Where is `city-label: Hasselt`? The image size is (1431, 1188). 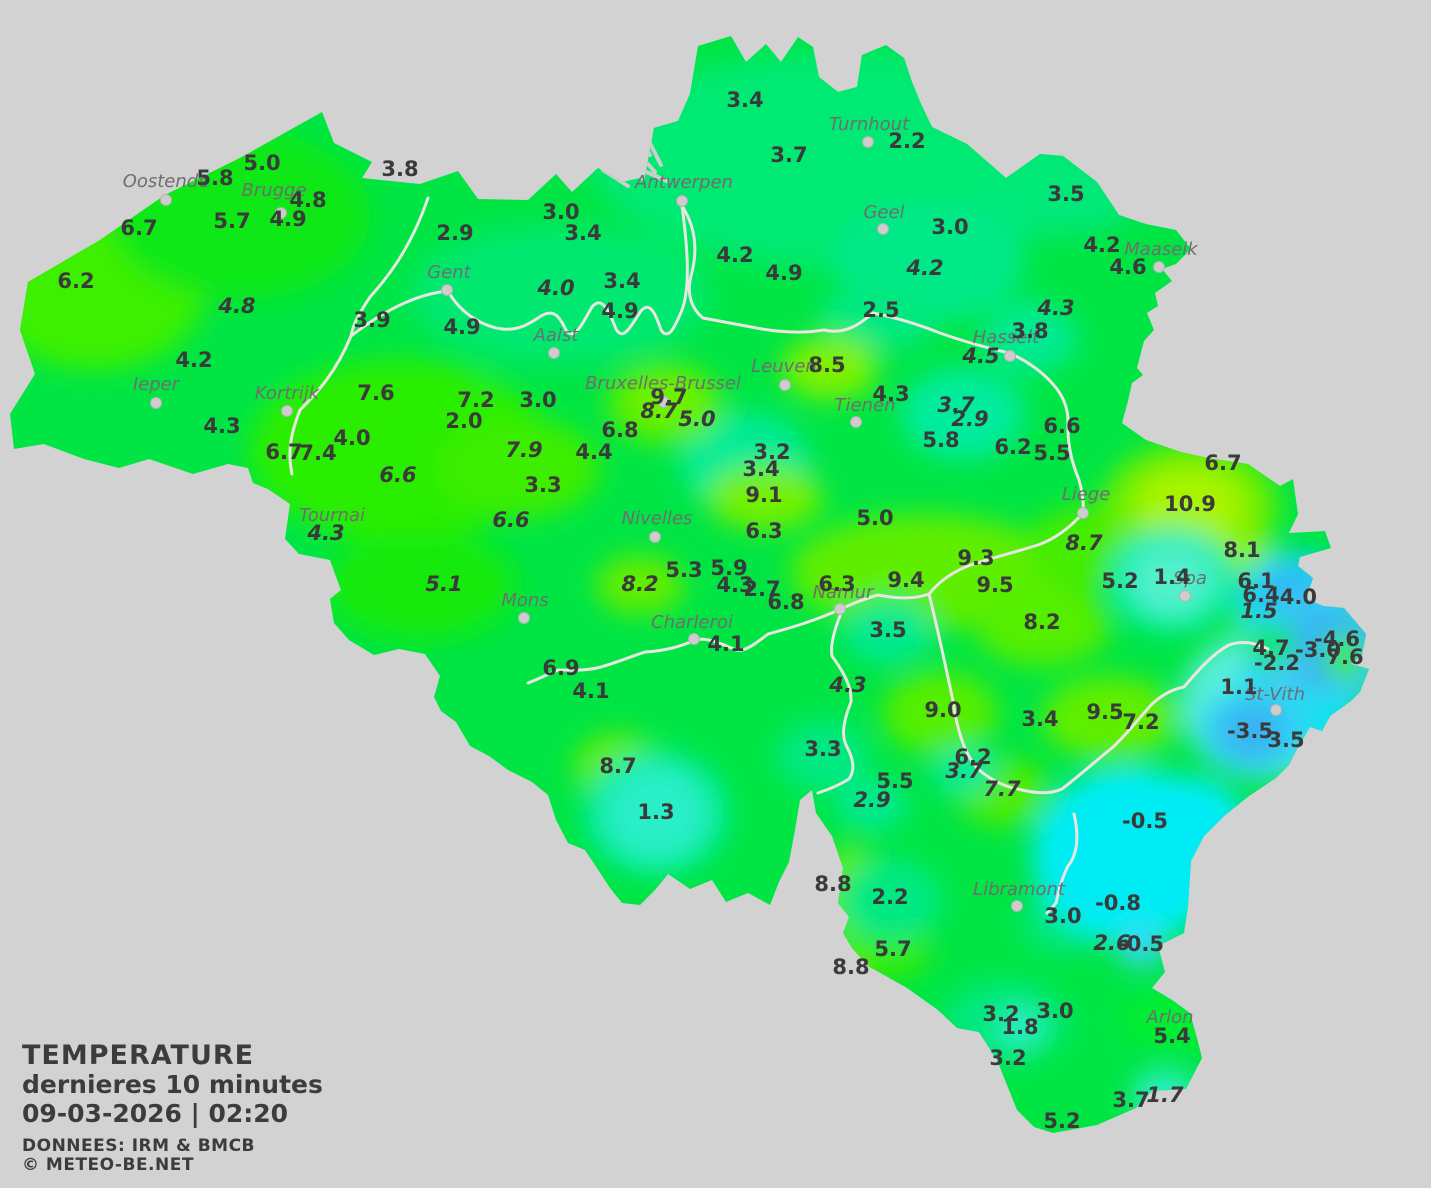 city-label: Hasselt is located at coordinates (1006, 337).